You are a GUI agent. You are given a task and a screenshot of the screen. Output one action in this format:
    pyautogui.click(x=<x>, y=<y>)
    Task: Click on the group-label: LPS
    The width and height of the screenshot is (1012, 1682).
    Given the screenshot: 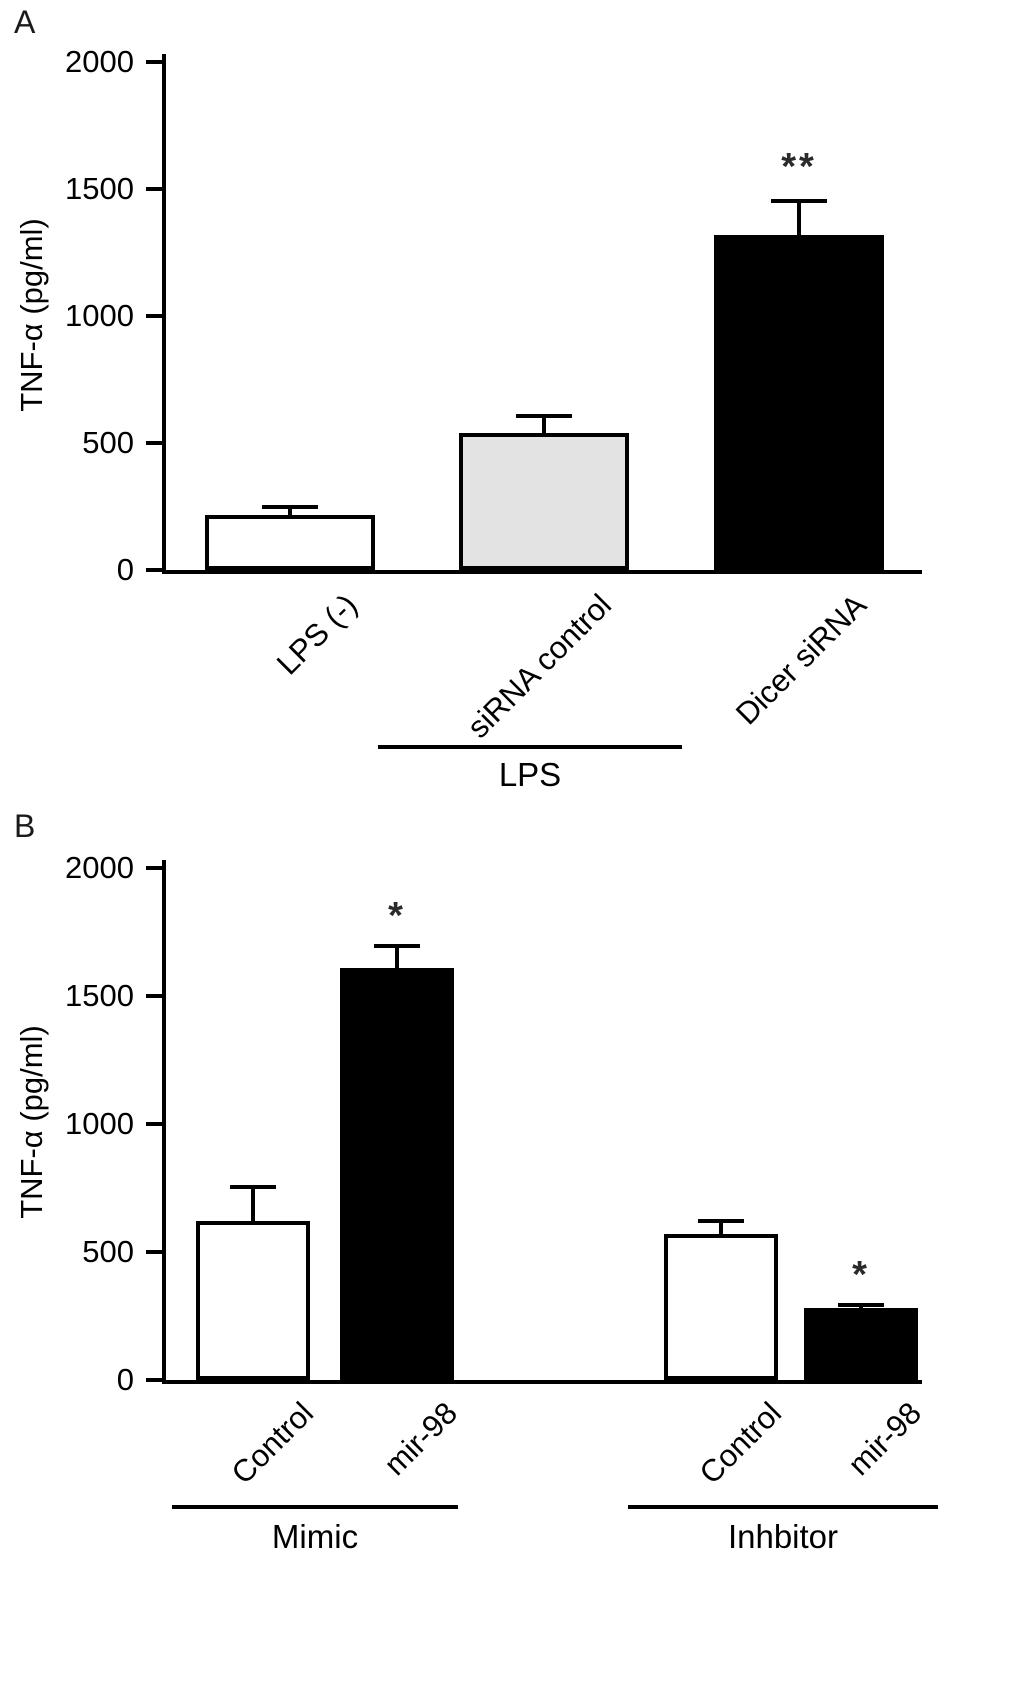 What is the action you would take?
    pyautogui.click(x=530, y=774)
    